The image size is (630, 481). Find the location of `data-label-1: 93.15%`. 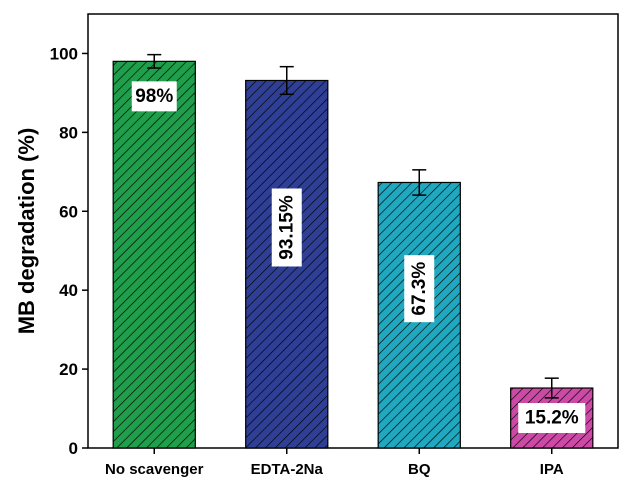

data-label-1: 93.15% is located at coordinates (286, 227).